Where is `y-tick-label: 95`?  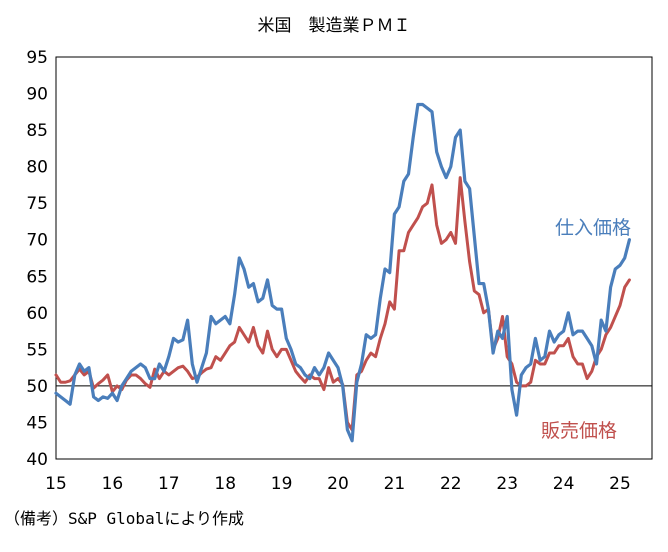
y-tick-label: 95 is located at coordinates (37, 58).